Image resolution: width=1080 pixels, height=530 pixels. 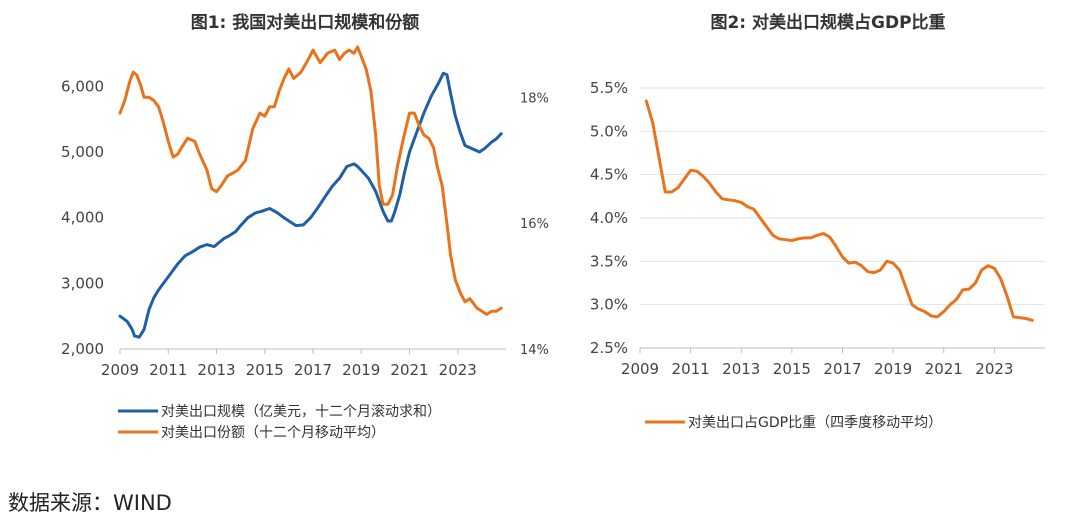 I want to click on chart2-x-tick-label: 2011, so click(x=691, y=369).